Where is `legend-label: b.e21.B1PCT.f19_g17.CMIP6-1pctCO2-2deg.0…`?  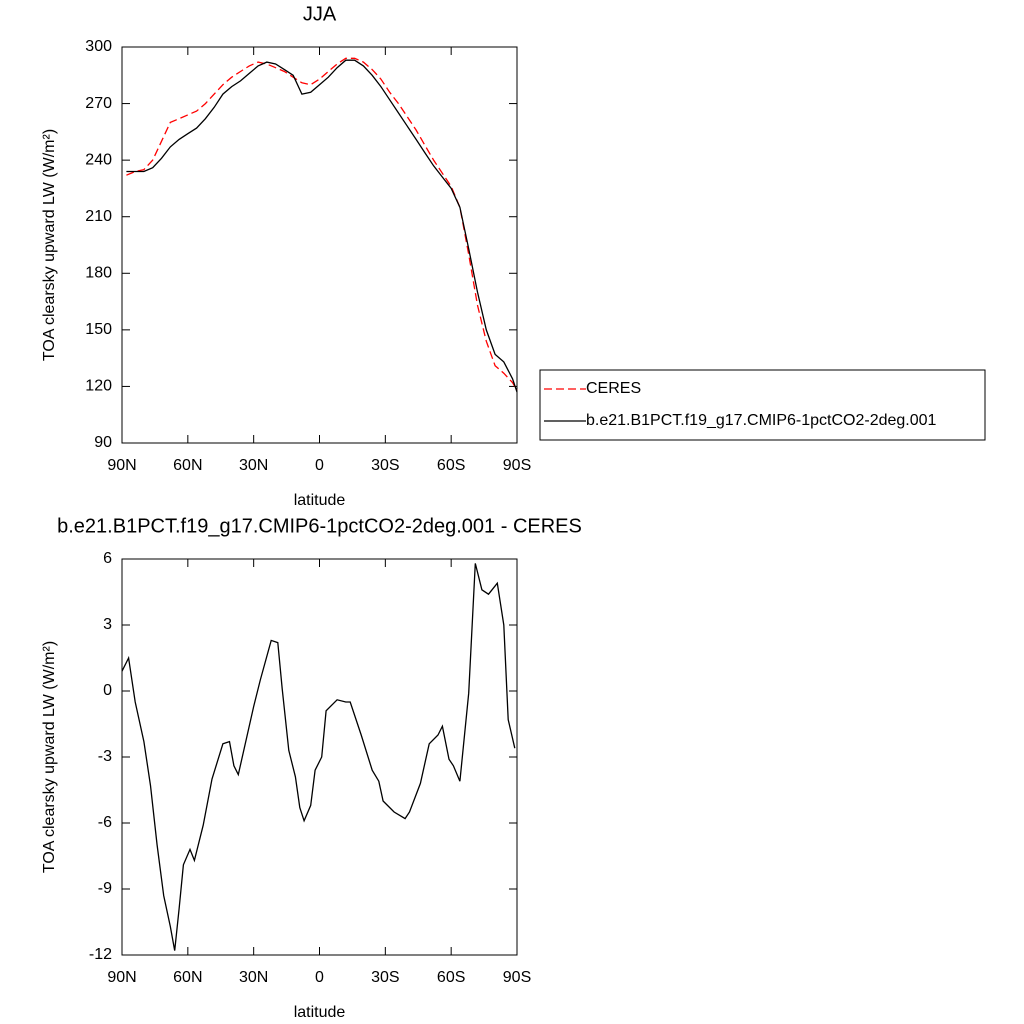
legend-label: b.e21.B1PCT.f19_g17.CMIP6-1pctCO2-2deg.0… is located at coordinates (761, 420).